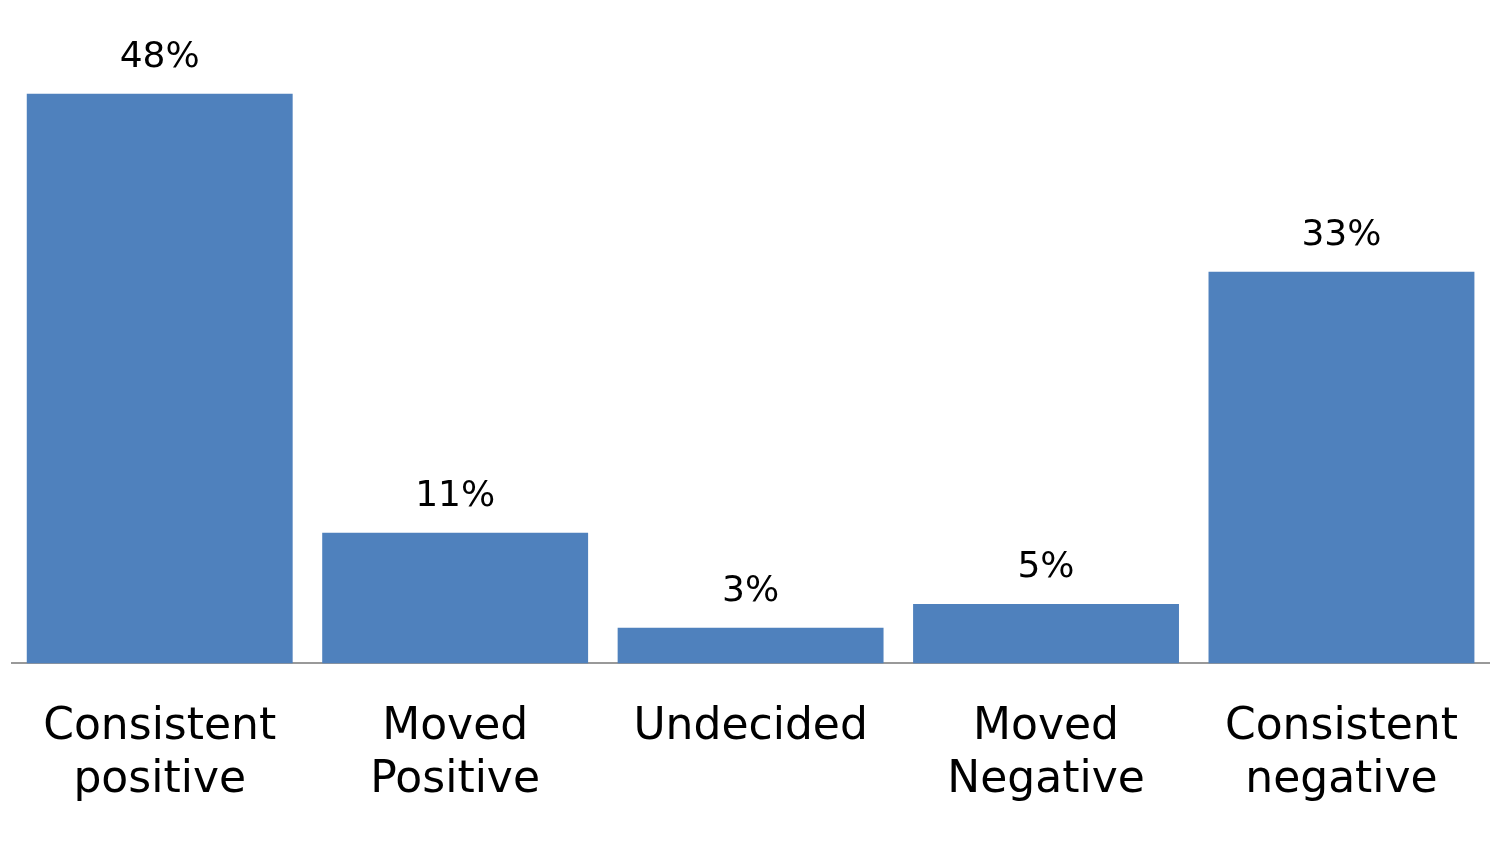 The height and width of the screenshot is (845, 1496). Describe the element at coordinates (159, 55) in the screenshot. I see `data-label: 48%` at that location.